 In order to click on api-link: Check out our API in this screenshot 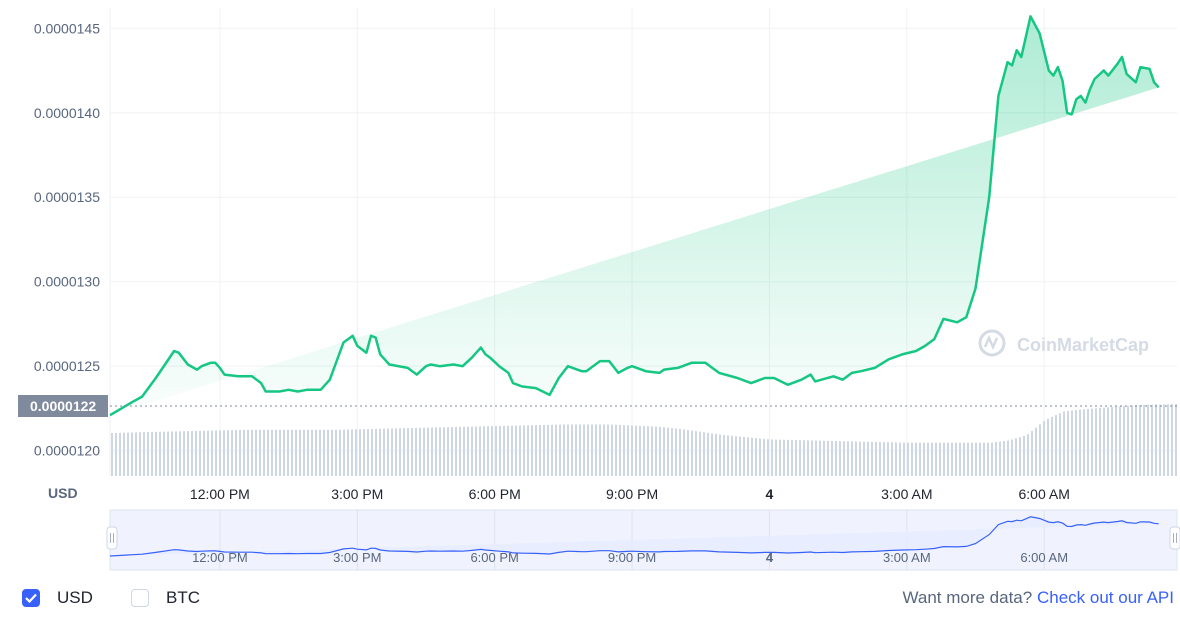, I will do `click(1105, 597)`.